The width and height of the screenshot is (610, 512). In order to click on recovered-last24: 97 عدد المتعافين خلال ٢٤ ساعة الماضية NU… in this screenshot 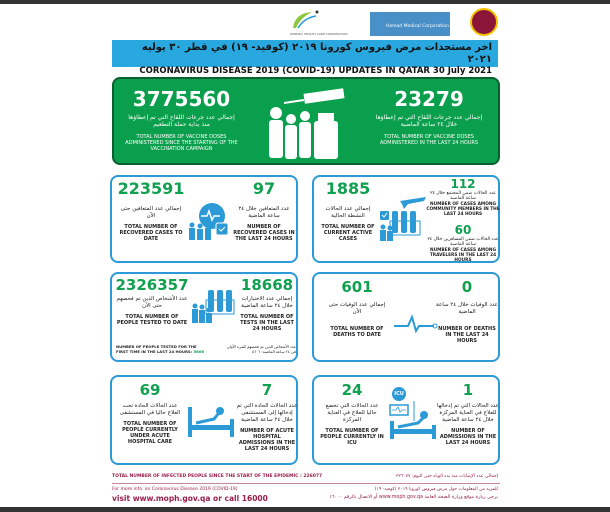, I will do `click(264, 210)`.